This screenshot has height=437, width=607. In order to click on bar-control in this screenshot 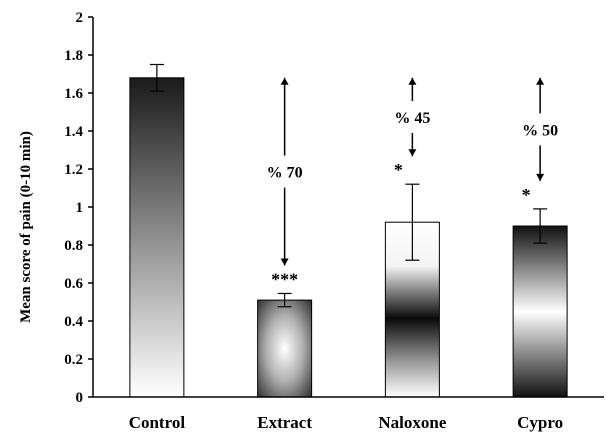, I will do `click(157, 237)`.